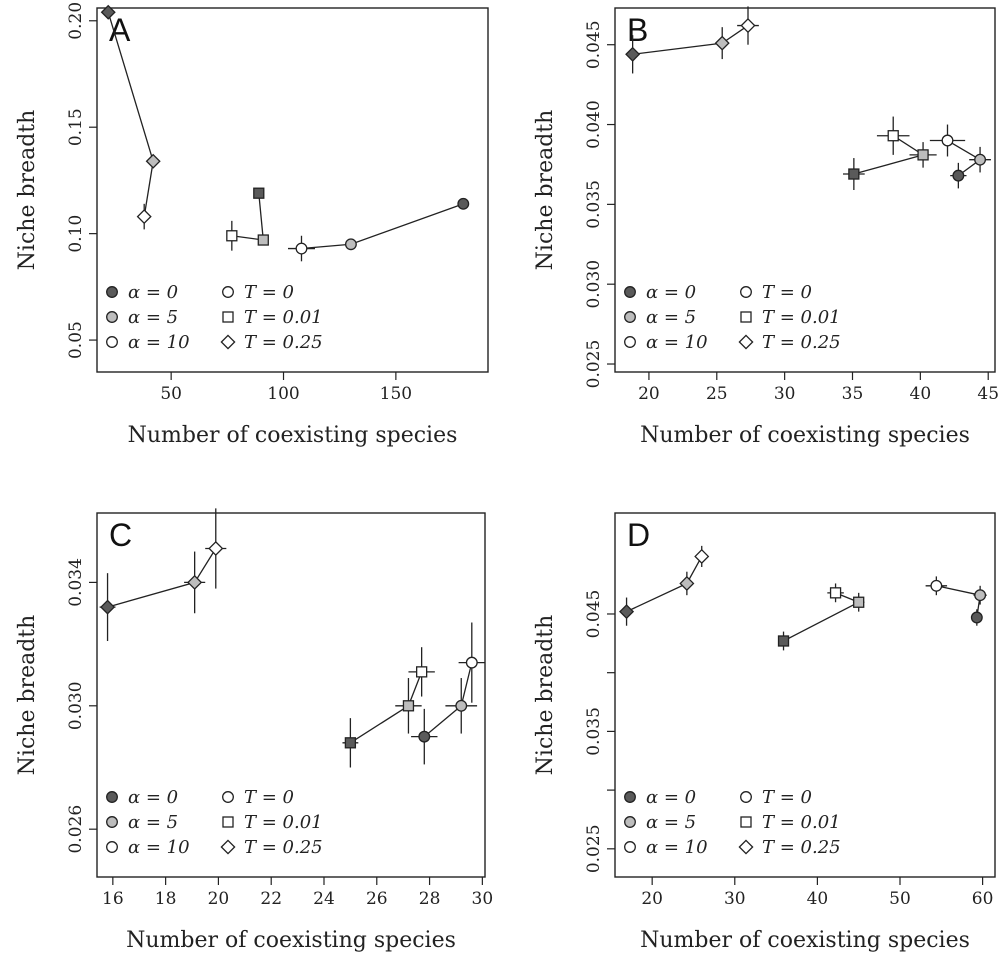  What do you see at coordinates (483, 899) in the screenshot?
I see `x-tick-label: 30` at bounding box center [483, 899].